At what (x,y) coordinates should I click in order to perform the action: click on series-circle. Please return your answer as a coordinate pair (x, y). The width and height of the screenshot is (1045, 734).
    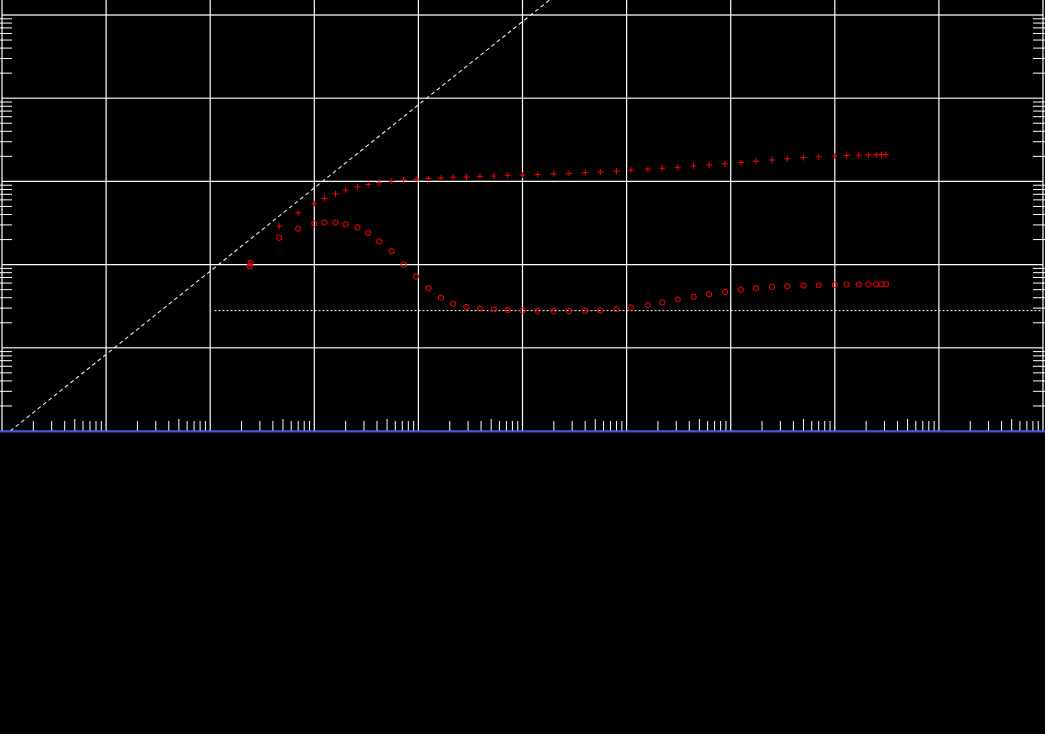
    Looking at the image, I should click on (568, 267).